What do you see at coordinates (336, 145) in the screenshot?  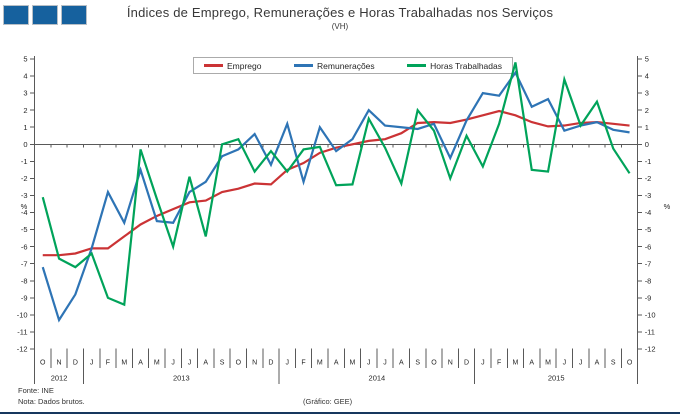 I see `zero-line` at bounding box center [336, 145].